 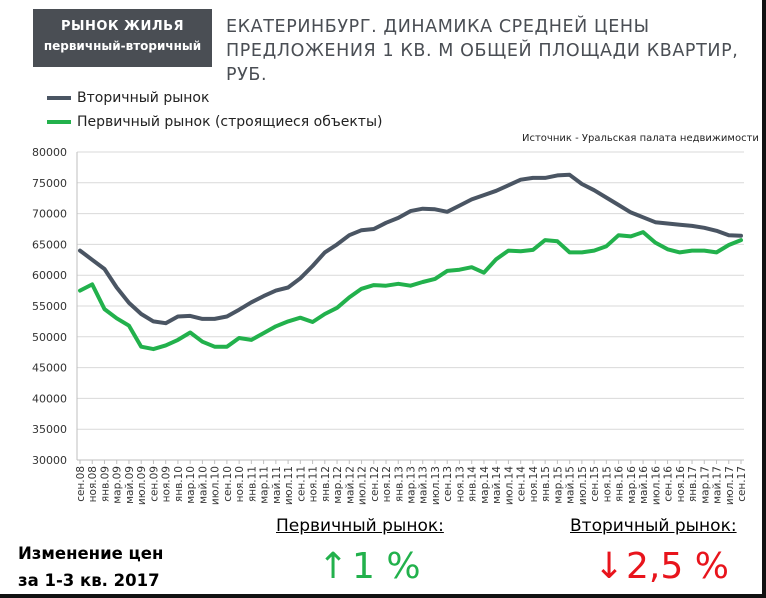 What do you see at coordinates (546, 484) in the screenshot?
I see `x-tick-label: янв.15` at bounding box center [546, 484].